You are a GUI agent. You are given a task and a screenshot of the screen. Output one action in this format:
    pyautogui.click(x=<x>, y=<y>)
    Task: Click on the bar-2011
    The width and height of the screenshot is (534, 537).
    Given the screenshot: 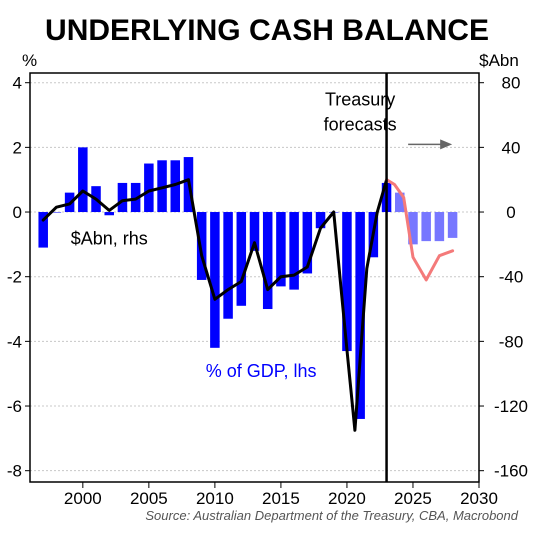 What is the action you would take?
    pyautogui.click(x=228, y=265)
    